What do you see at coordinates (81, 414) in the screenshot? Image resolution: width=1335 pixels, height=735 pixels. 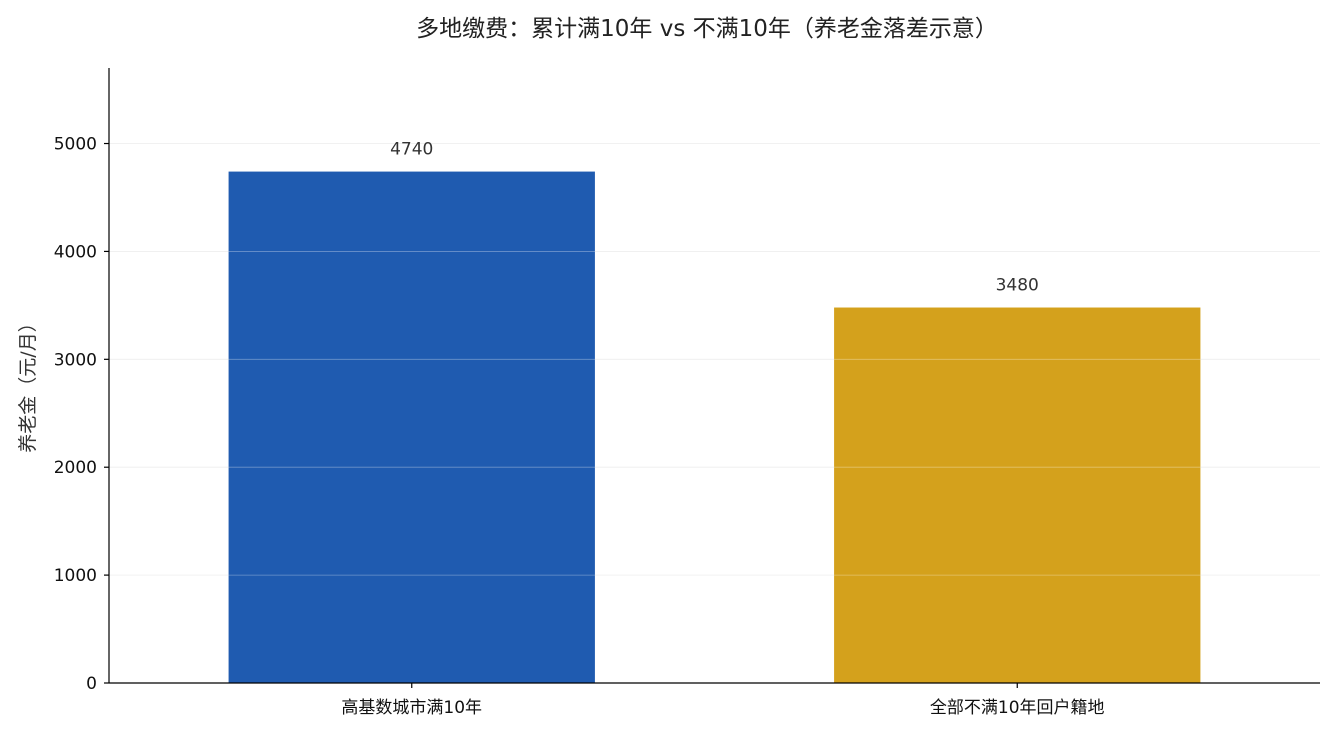 I see `y-ticks-layer: 0 1000 2000 3000 4000 5000` at bounding box center [81, 414].